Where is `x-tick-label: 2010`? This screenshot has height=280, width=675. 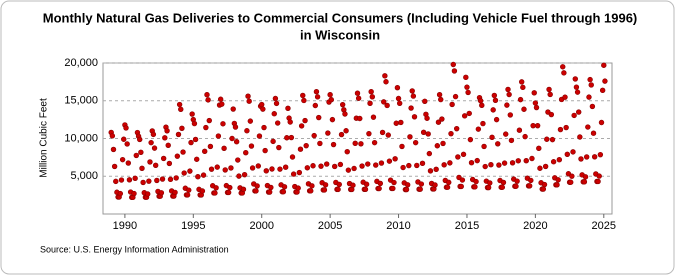 x-tick-label: 2010 is located at coordinates (398, 226).